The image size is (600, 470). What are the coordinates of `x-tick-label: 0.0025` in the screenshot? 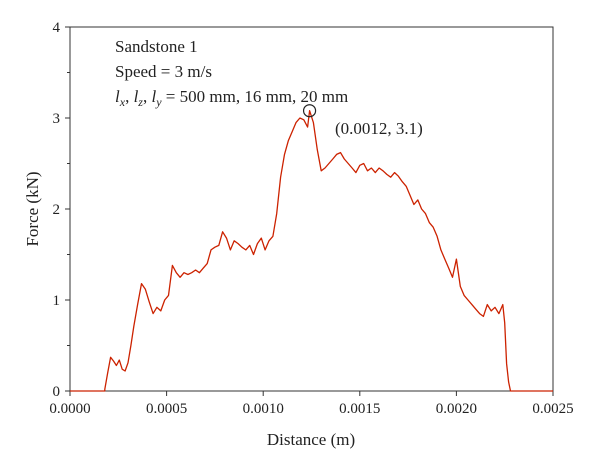 It's located at (552, 409).